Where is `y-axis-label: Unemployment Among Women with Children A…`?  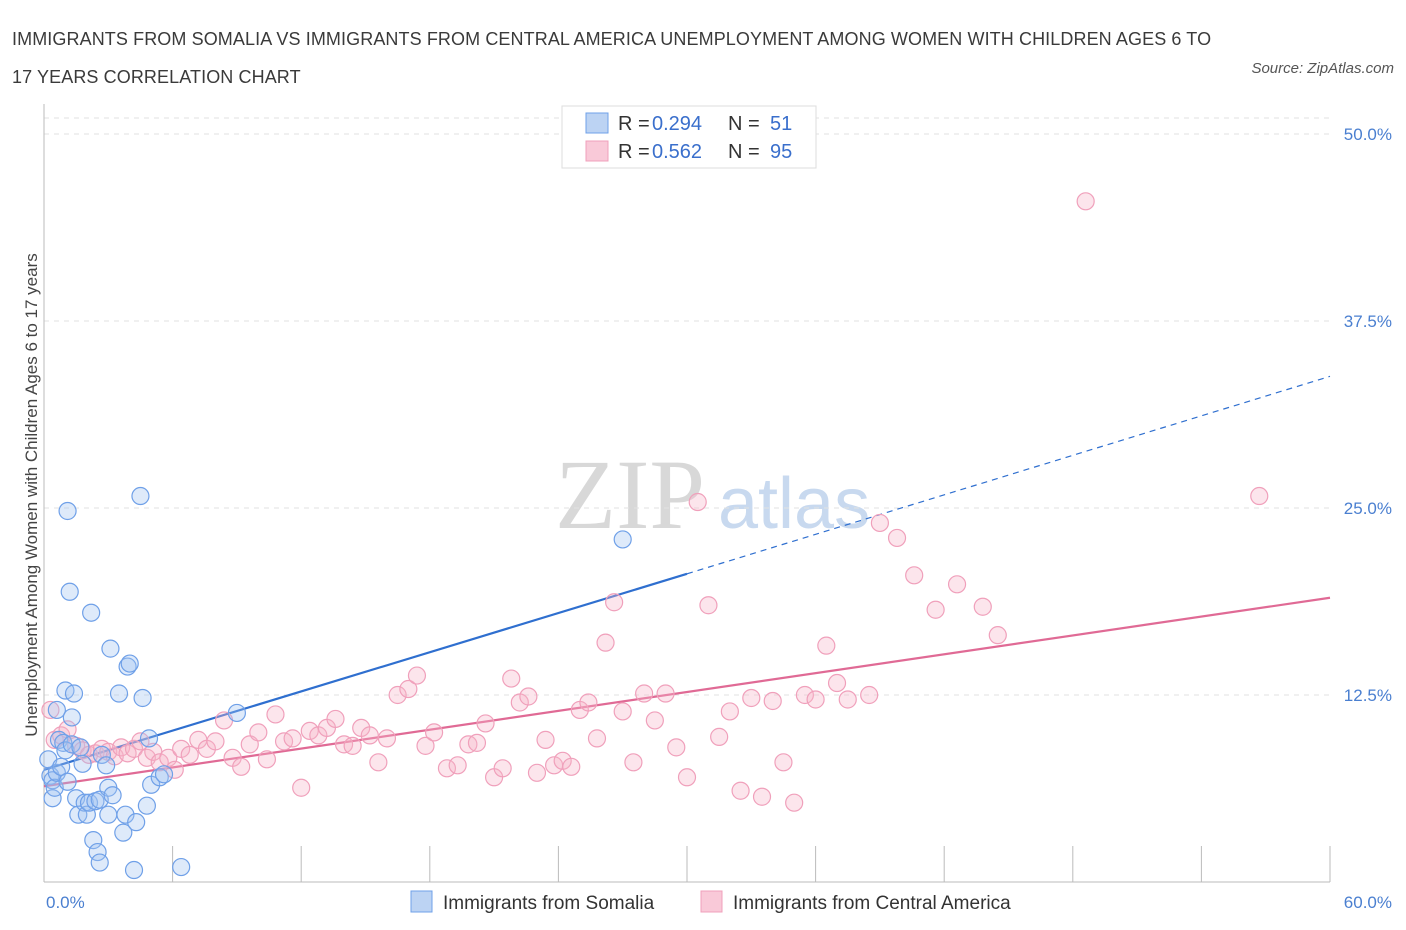
y-axis-label: Unemployment Among Women with Children A… is located at coordinates (31, 495).